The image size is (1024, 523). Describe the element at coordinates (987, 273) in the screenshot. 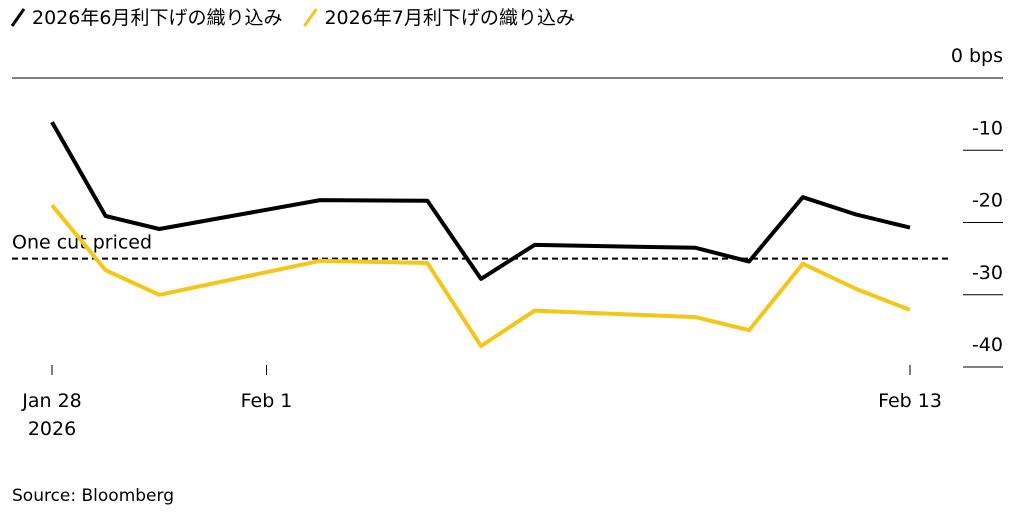

I see `y-tick-label: -30` at that location.